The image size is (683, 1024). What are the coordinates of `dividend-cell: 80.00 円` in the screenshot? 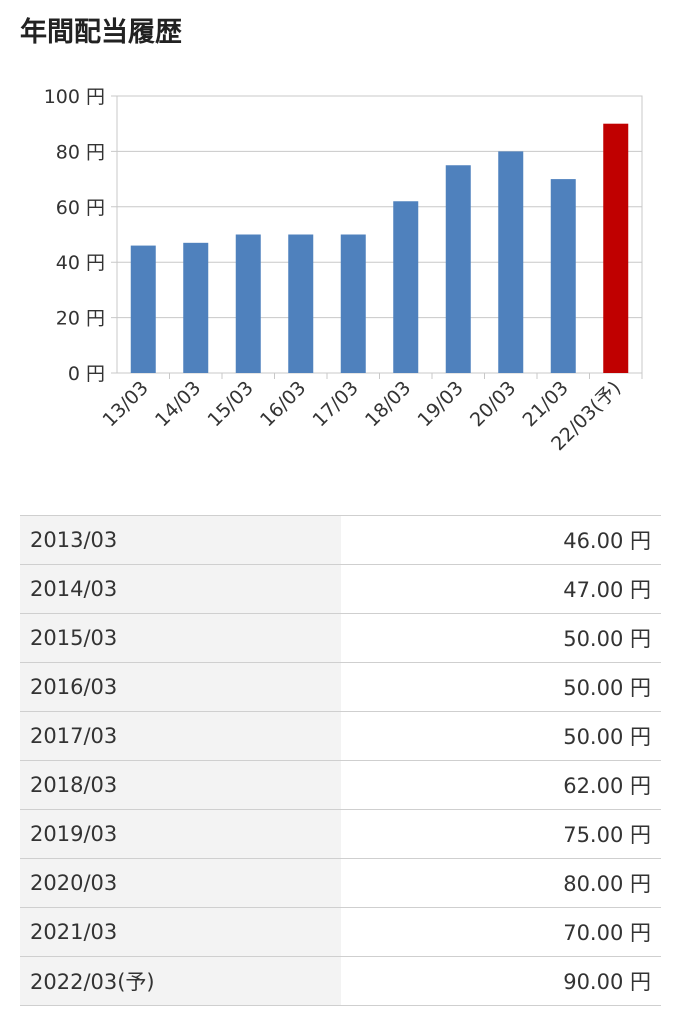 It's located at (501, 883).